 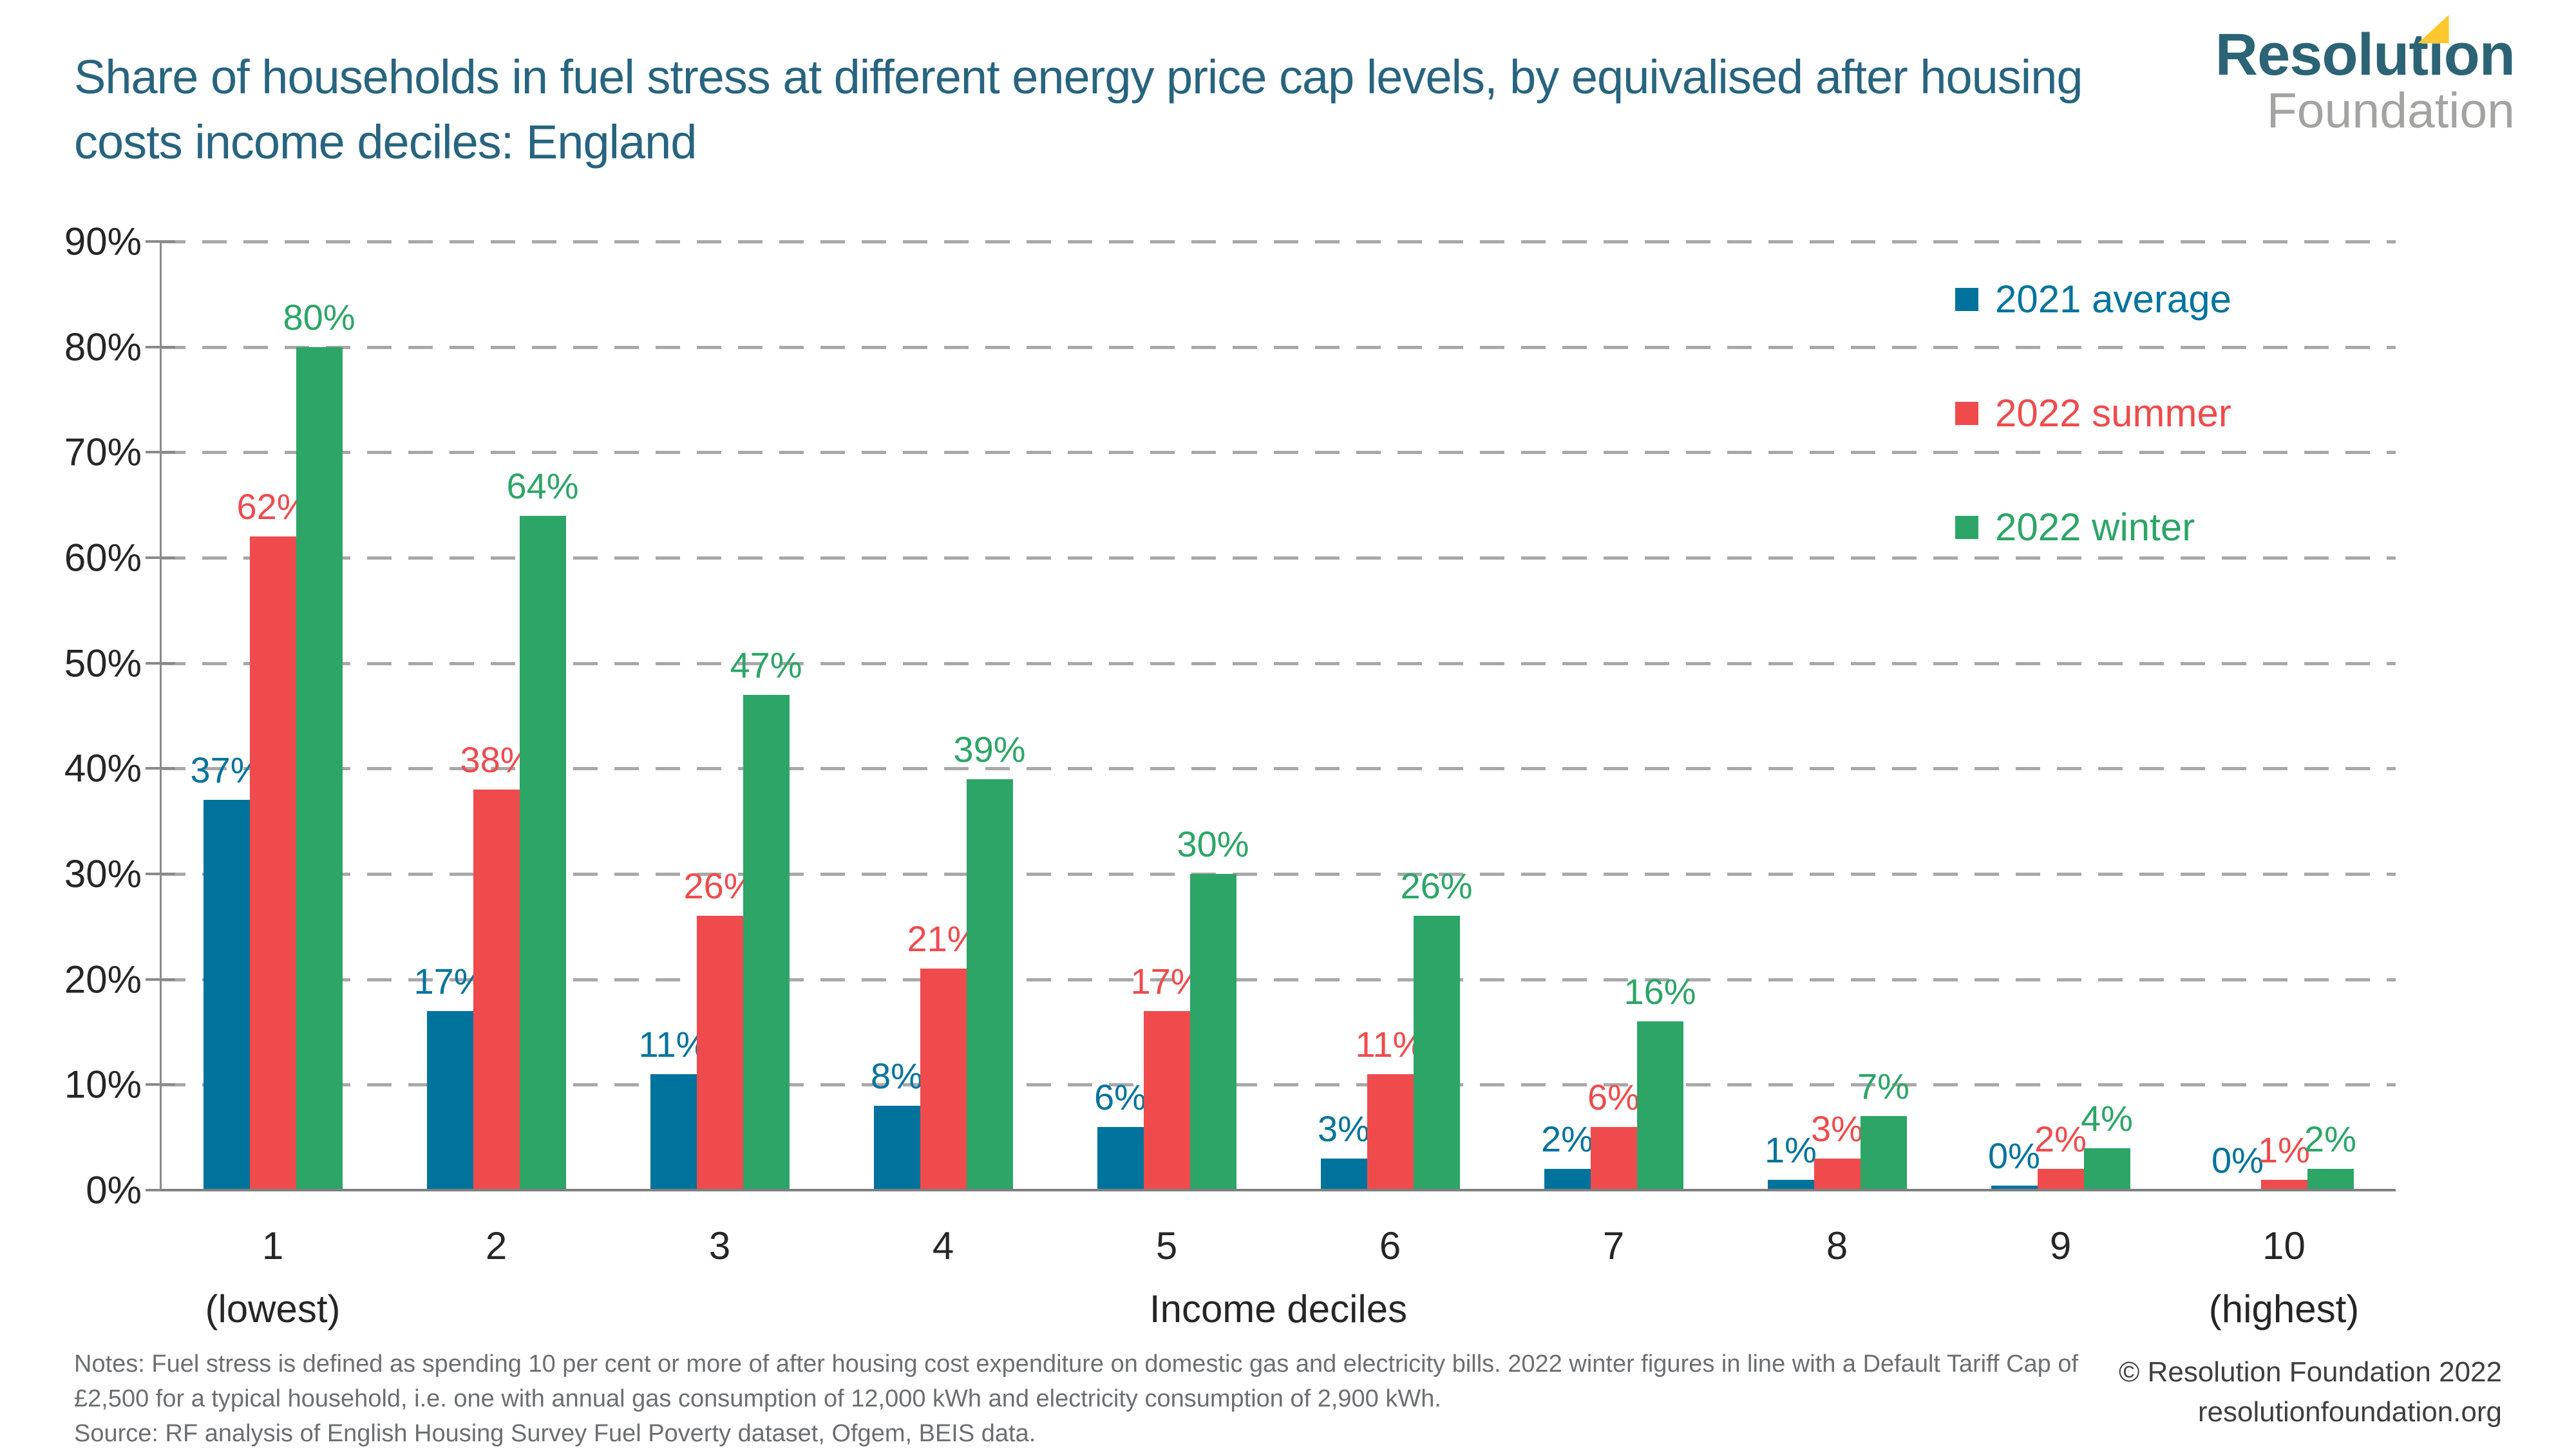 What do you see at coordinates (2284, 1309) in the screenshot?
I see `x-axis-sublabel-highest: (highest)` at bounding box center [2284, 1309].